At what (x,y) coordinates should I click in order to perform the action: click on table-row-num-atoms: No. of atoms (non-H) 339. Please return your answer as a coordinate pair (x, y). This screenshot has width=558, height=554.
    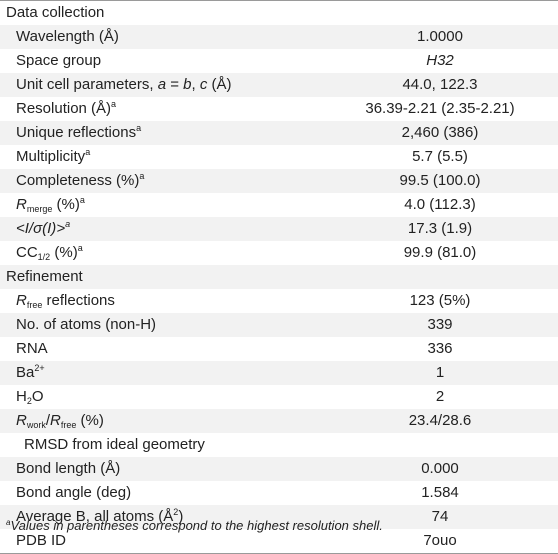
    Looking at the image, I should click on (279, 325).